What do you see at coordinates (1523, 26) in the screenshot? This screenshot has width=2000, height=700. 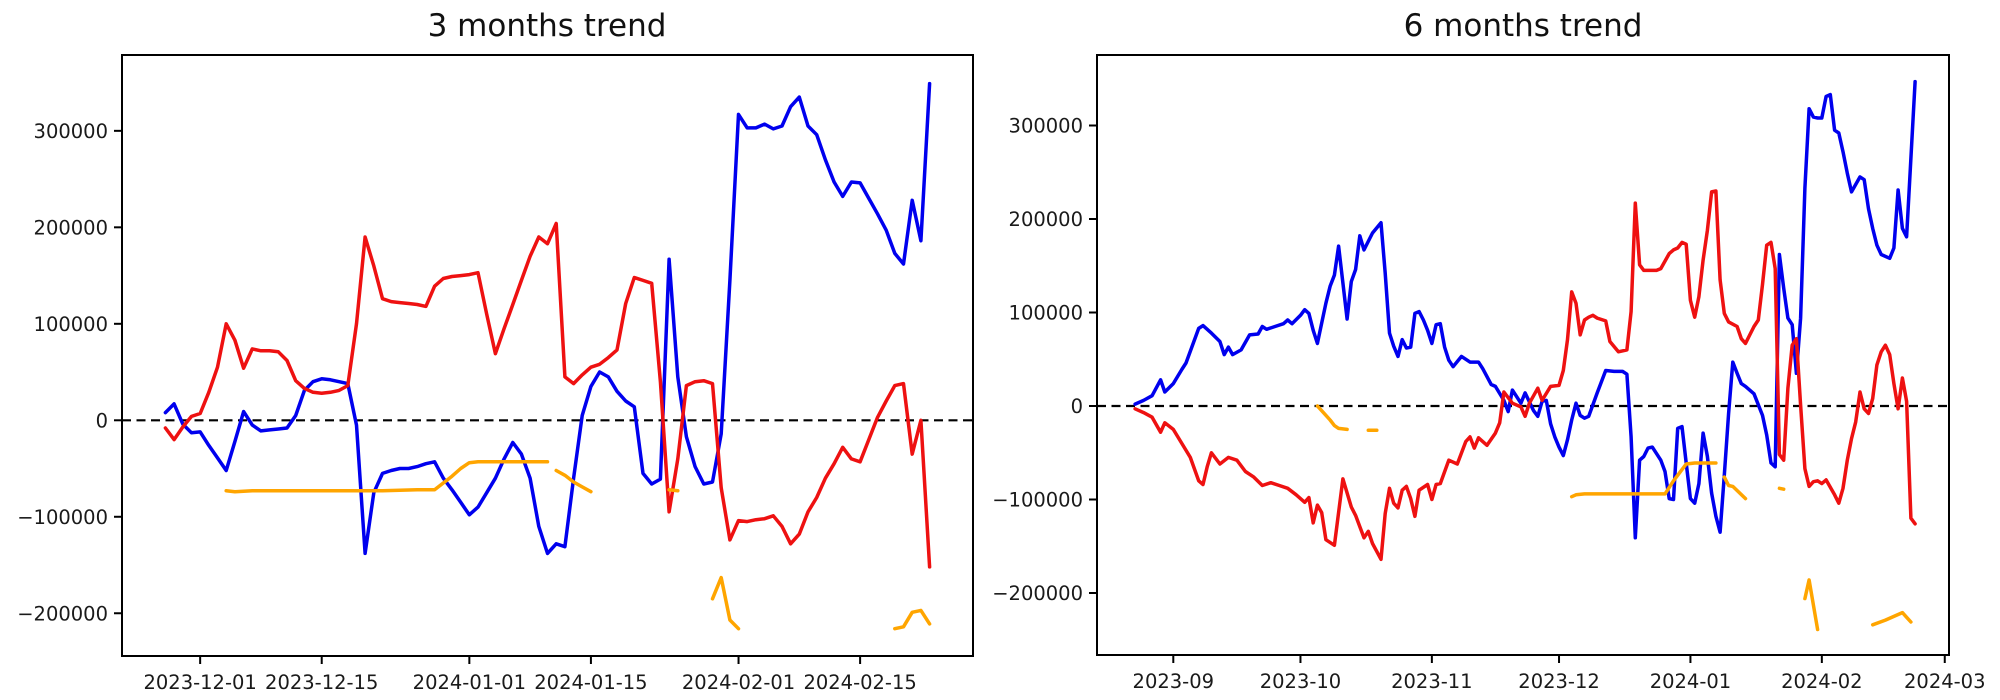 I see `right-chart-title: 6 months trend` at bounding box center [1523, 26].